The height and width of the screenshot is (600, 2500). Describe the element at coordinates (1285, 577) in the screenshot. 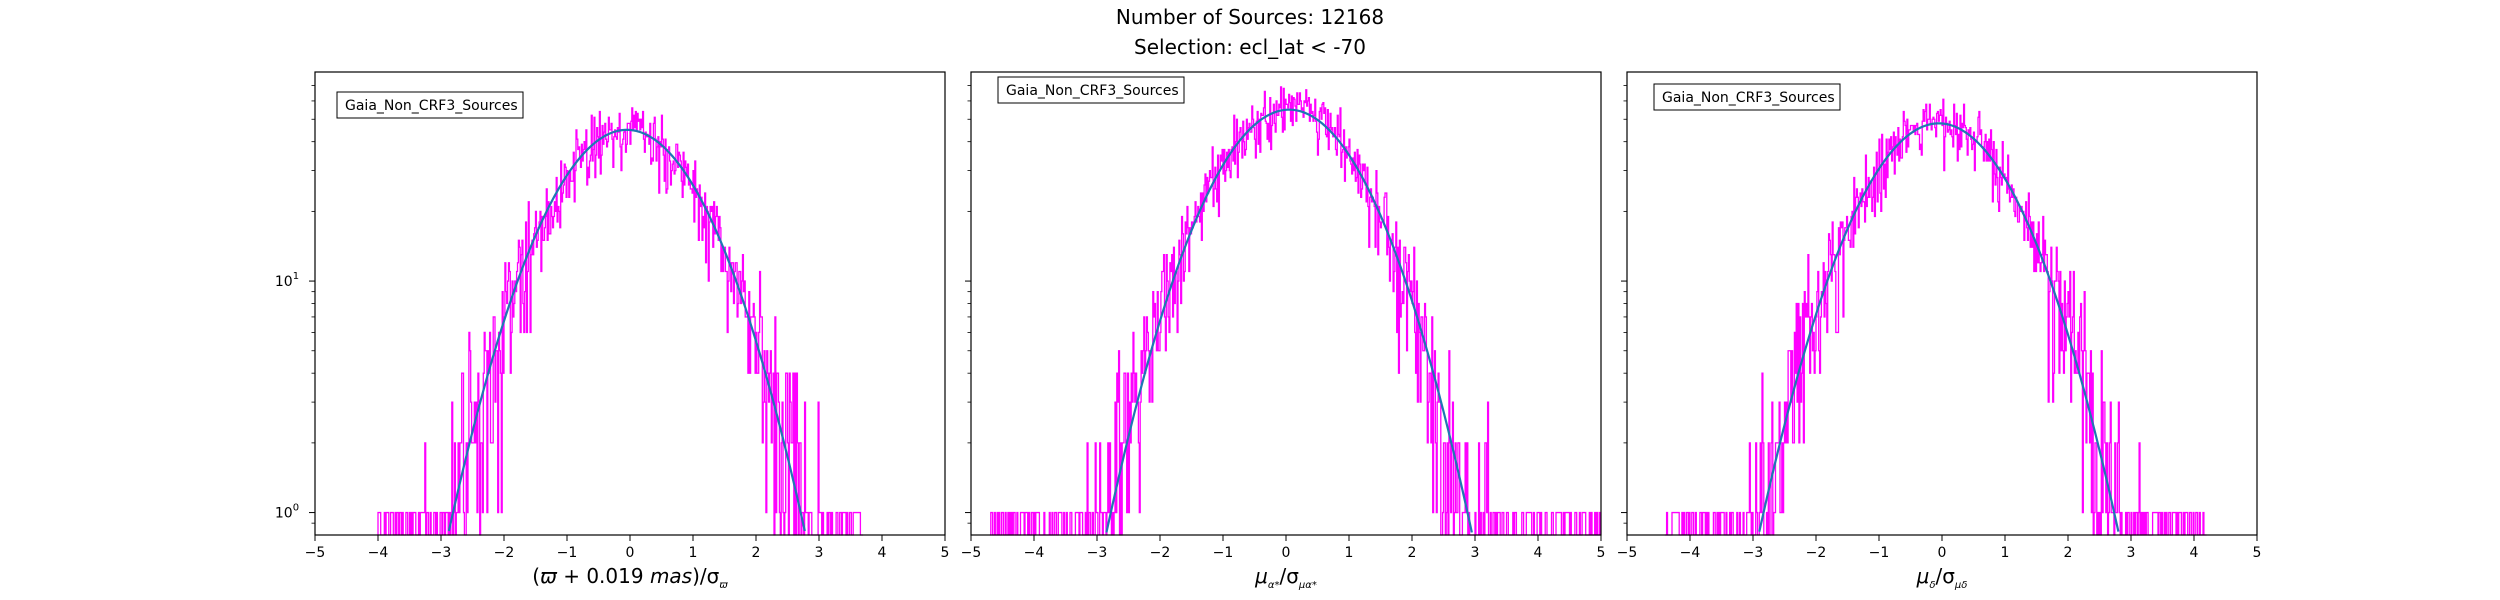

I see `x-axis-label: μα*/σμα*` at that location.